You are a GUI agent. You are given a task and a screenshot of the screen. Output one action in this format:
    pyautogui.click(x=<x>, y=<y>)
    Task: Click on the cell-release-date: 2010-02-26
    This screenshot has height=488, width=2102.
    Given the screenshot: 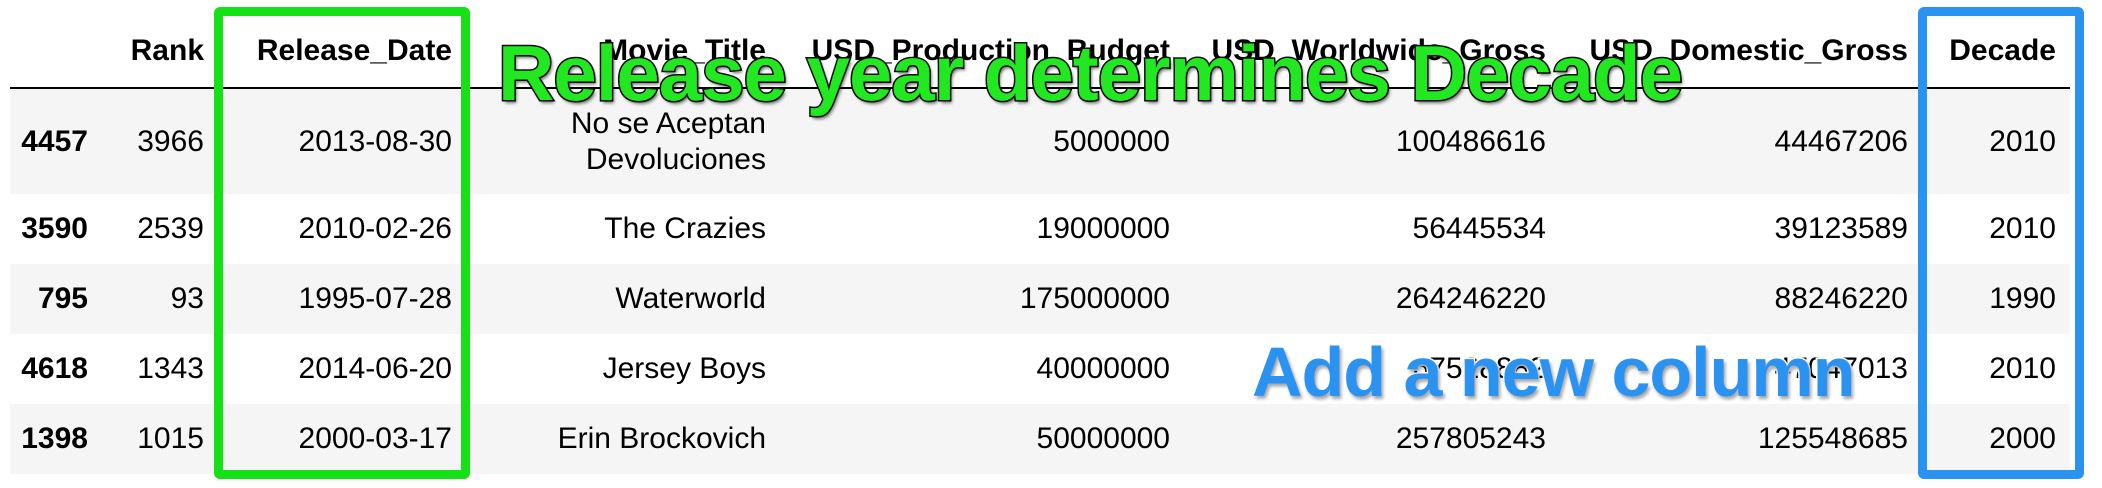 What is the action you would take?
    pyautogui.click(x=375, y=228)
    